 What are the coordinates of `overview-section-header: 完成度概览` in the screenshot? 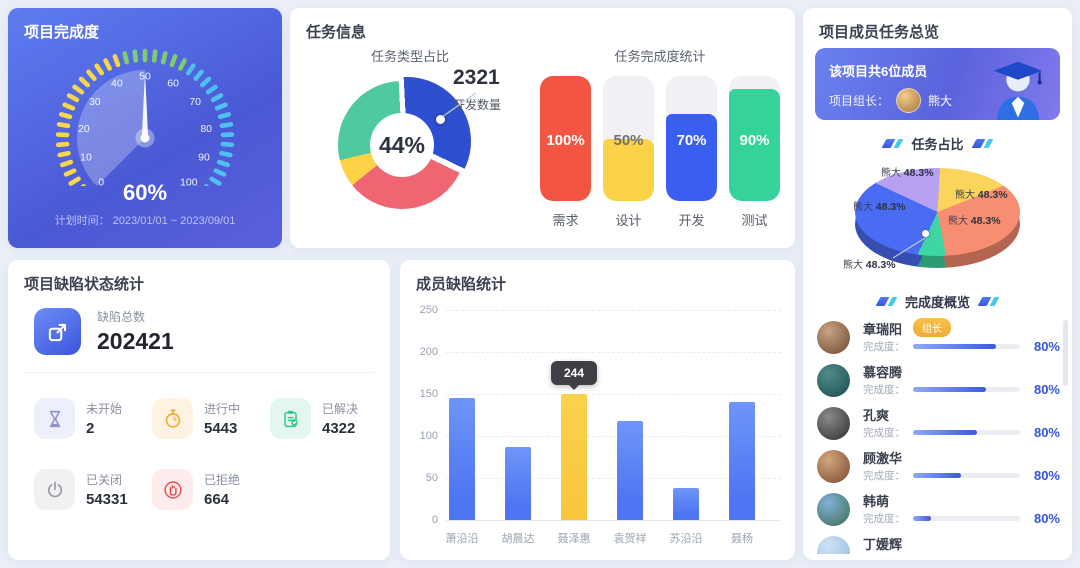 It's located at (937, 301).